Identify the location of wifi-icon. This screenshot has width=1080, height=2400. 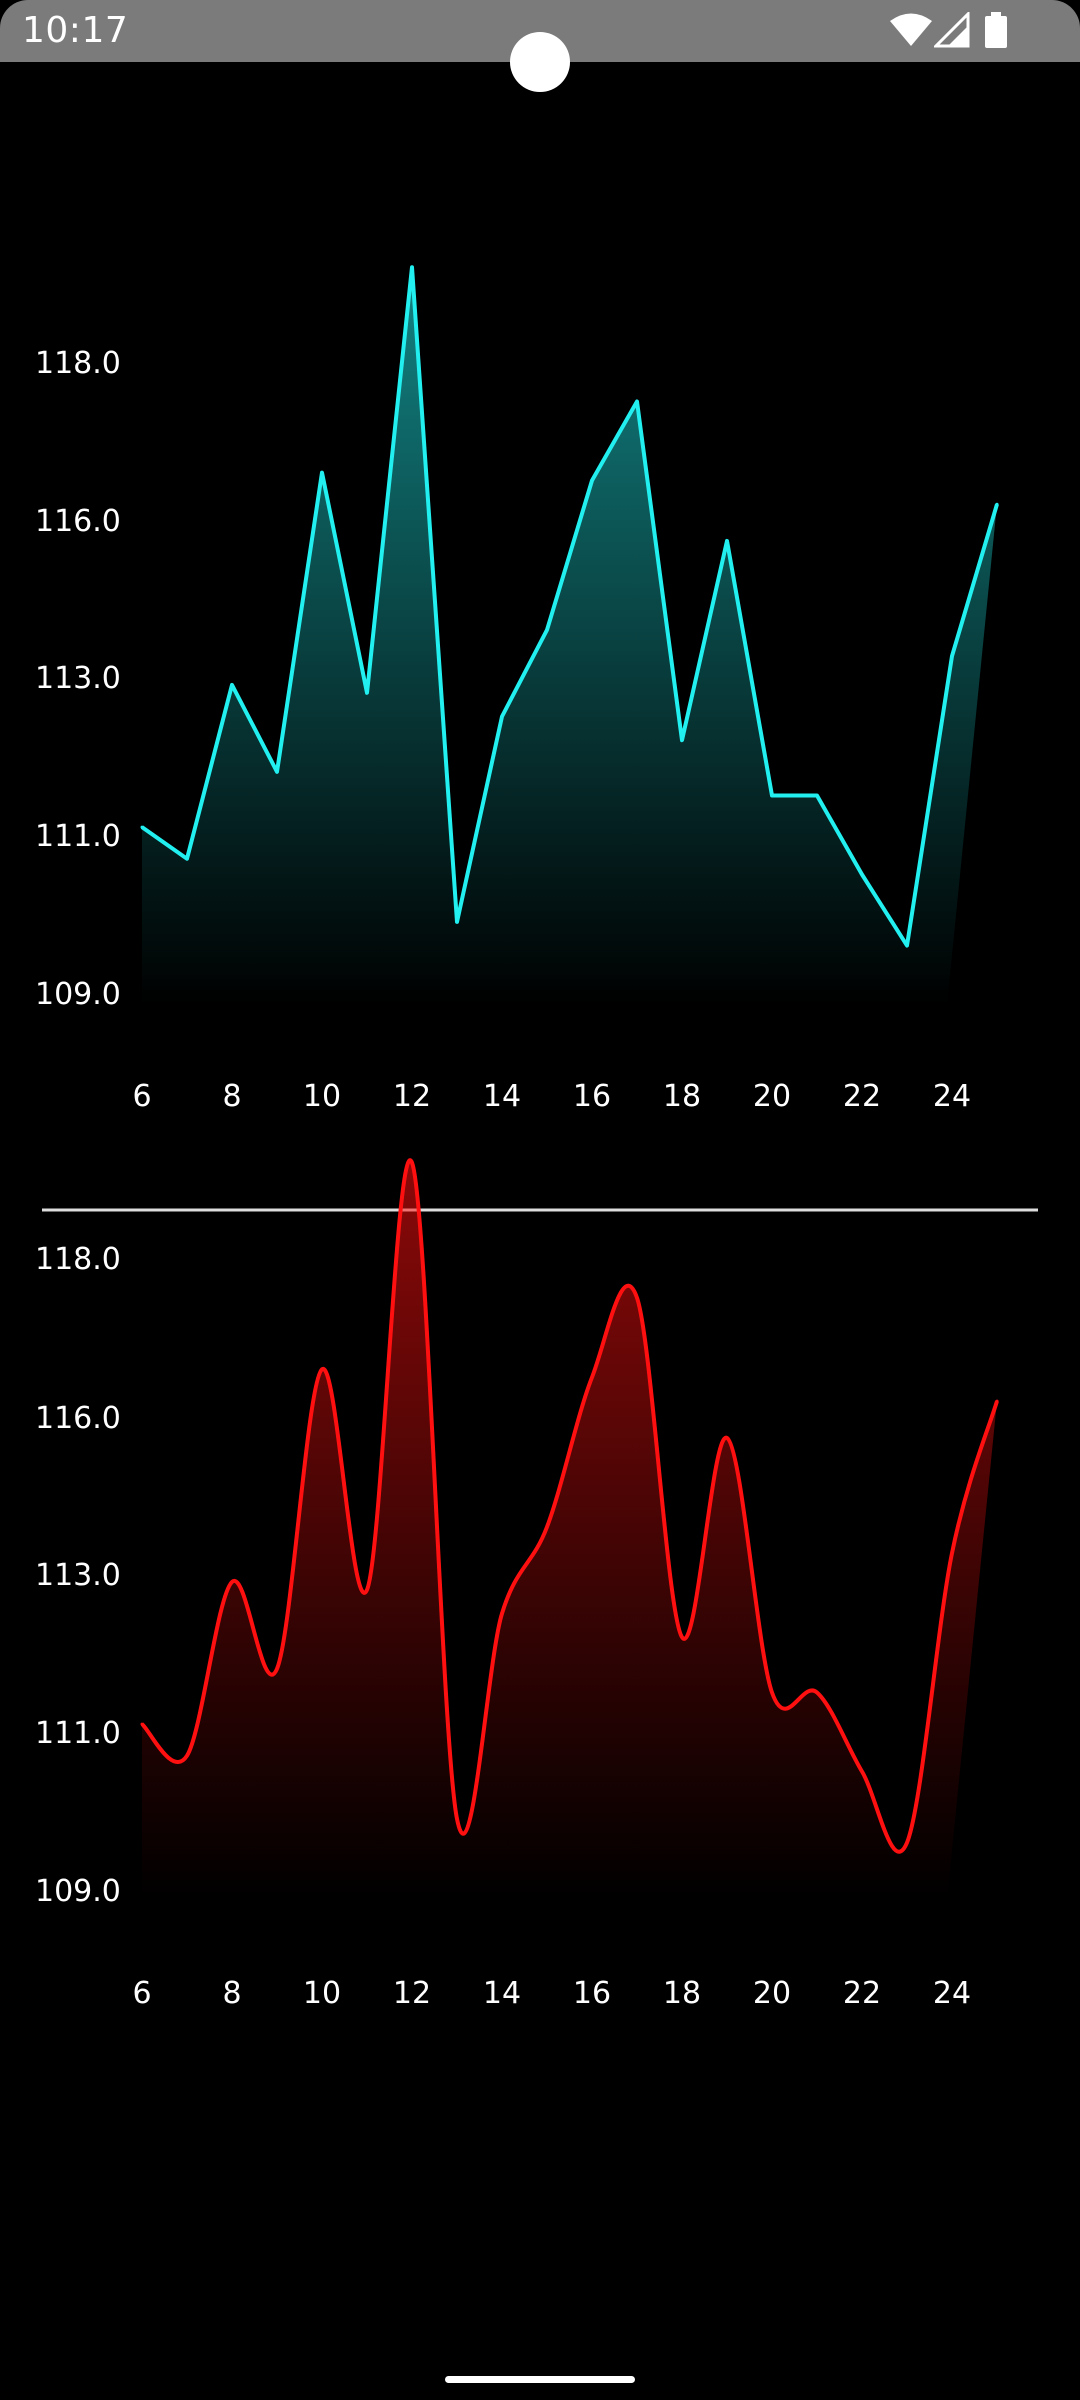
(911, 29).